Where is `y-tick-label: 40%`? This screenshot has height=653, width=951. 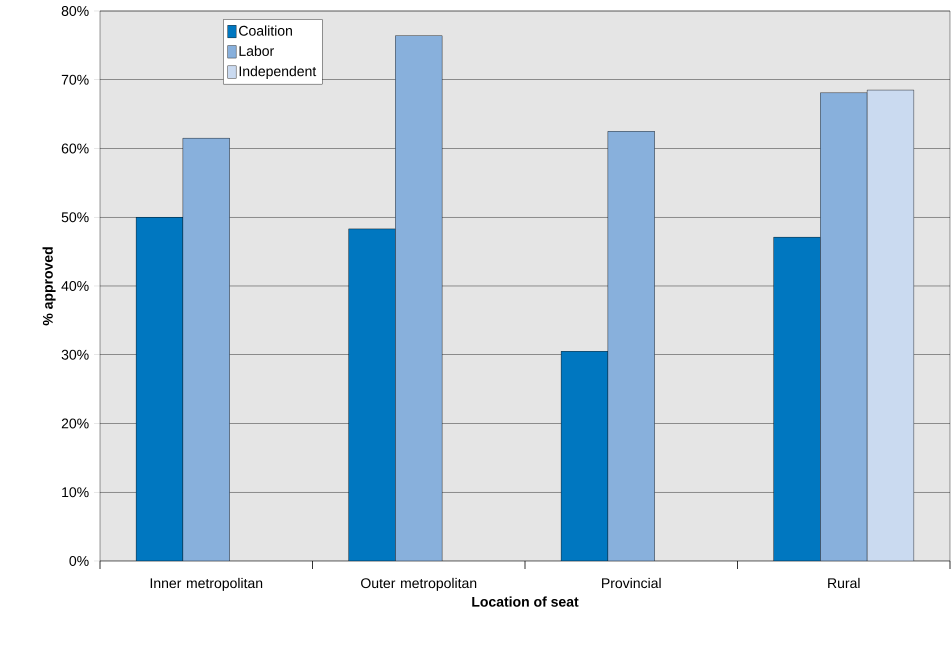 y-tick-label: 40% is located at coordinates (75, 286).